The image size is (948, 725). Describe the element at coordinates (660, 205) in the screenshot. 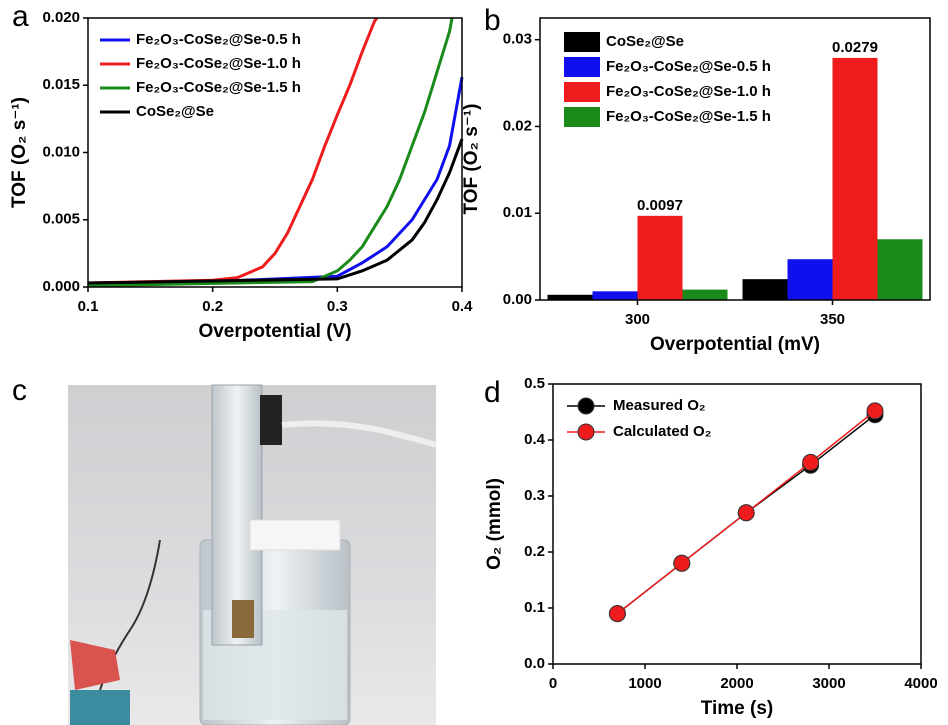

I see `value-label: 0.0097` at that location.